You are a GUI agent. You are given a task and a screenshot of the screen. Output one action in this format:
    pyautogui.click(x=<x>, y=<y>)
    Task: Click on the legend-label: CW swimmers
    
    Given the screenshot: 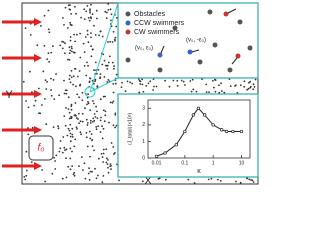 What is the action you would take?
    pyautogui.click(x=157, y=32)
    